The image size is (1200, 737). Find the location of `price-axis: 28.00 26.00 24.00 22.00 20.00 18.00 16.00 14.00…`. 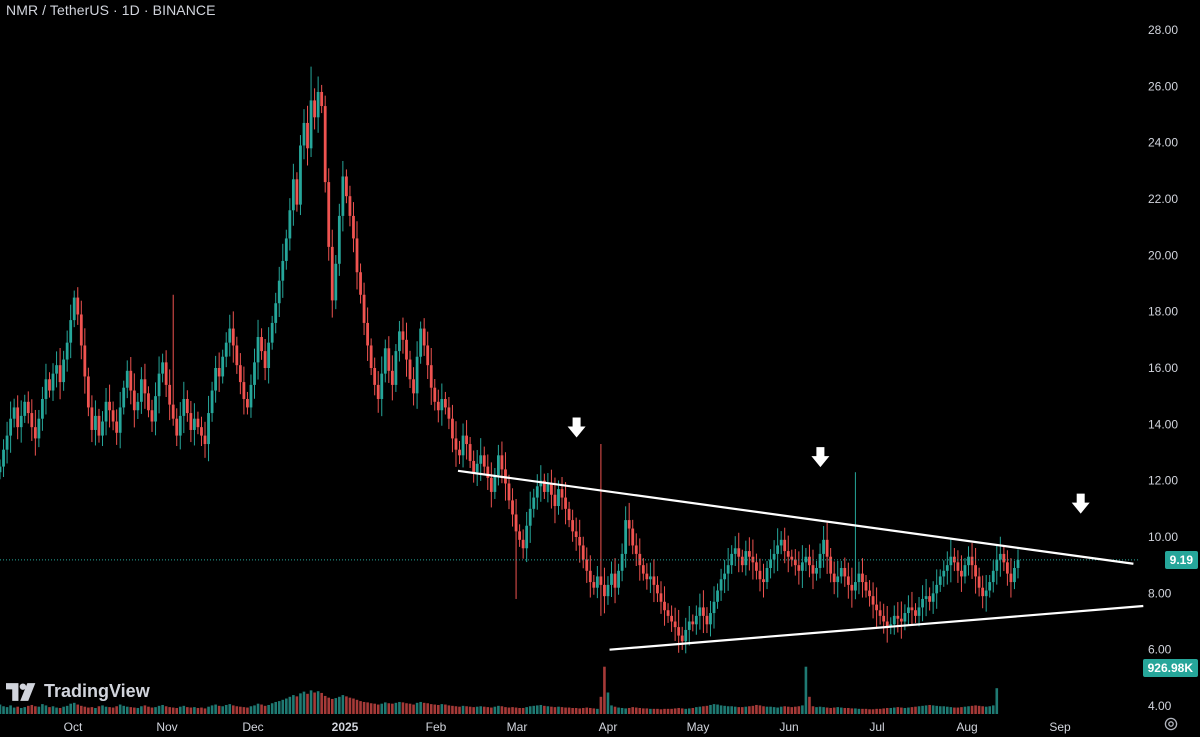

price-axis: 28.00 26.00 24.00 22.00 20.00 18.00 16.00 14.00… is located at coordinates (1163, 368).